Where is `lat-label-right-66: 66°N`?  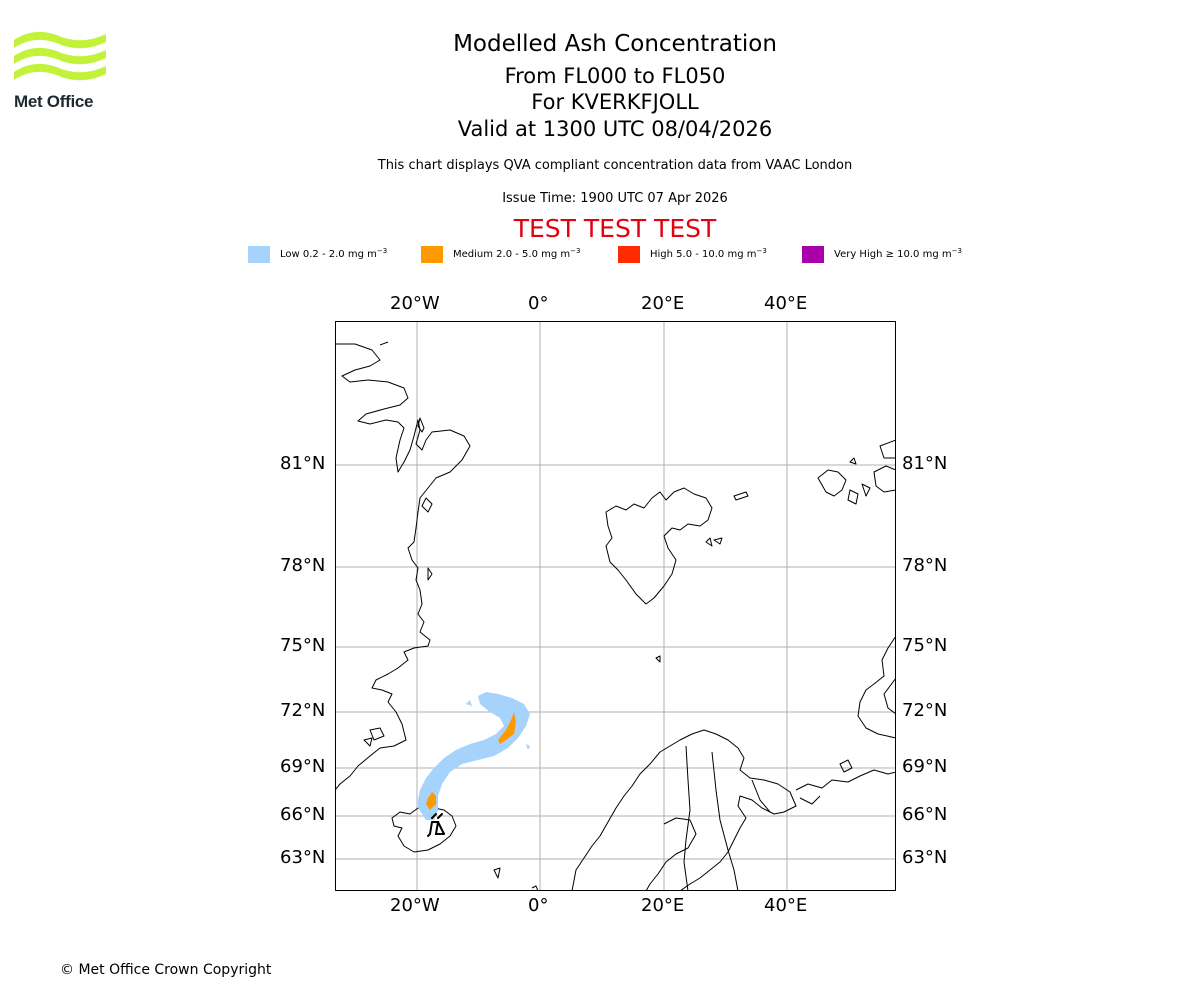
lat-label-right-66: 66°N is located at coordinates (925, 814).